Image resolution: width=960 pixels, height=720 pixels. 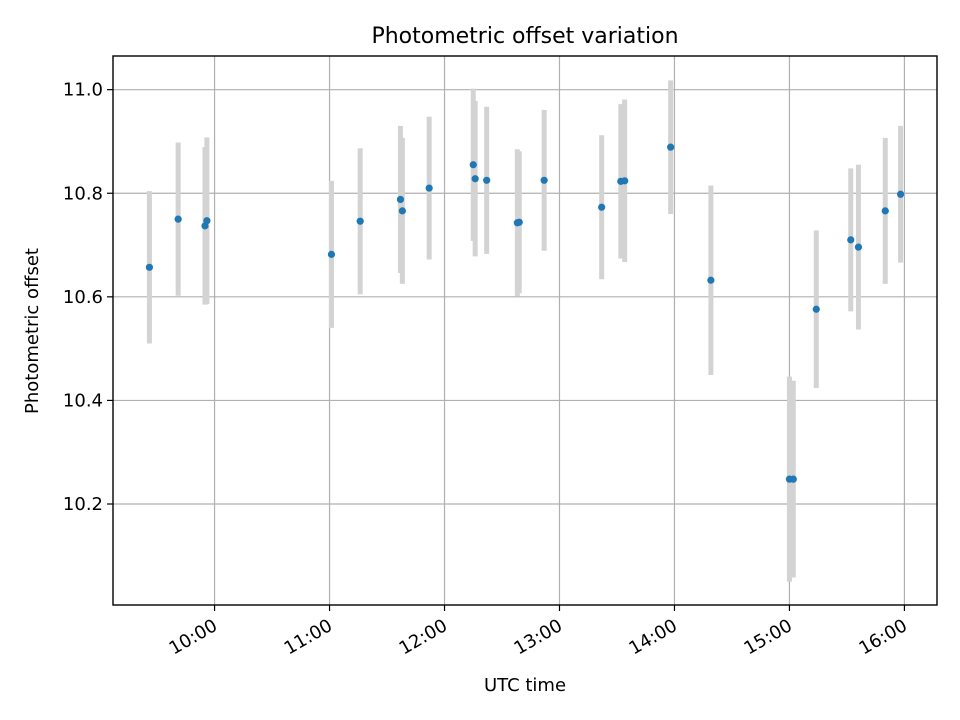 I want to click on y-tick-label: 10.4, so click(x=83, y=400).